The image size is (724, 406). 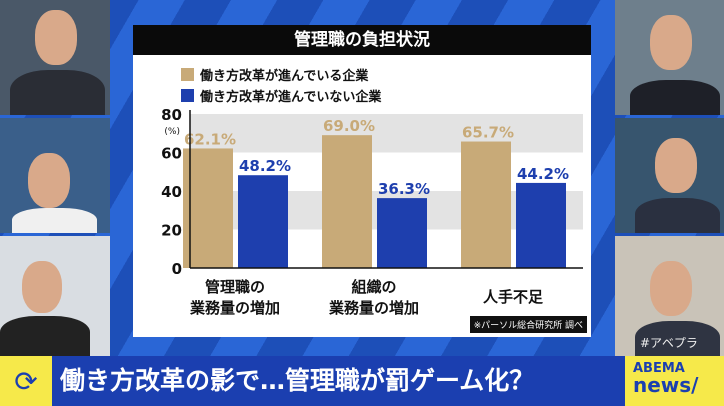 I want to click on y-tick-label: 60, so click(x=171, y=154).